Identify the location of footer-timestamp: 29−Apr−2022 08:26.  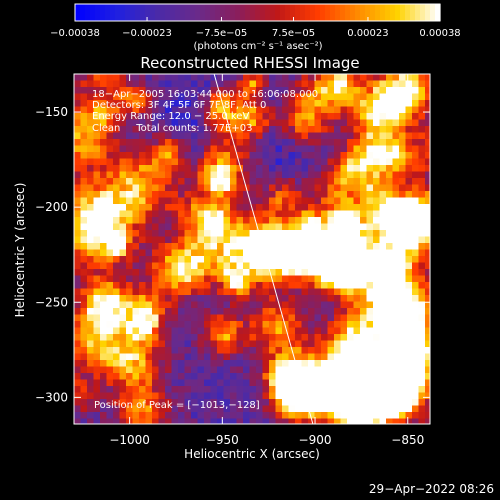
(431, 489).